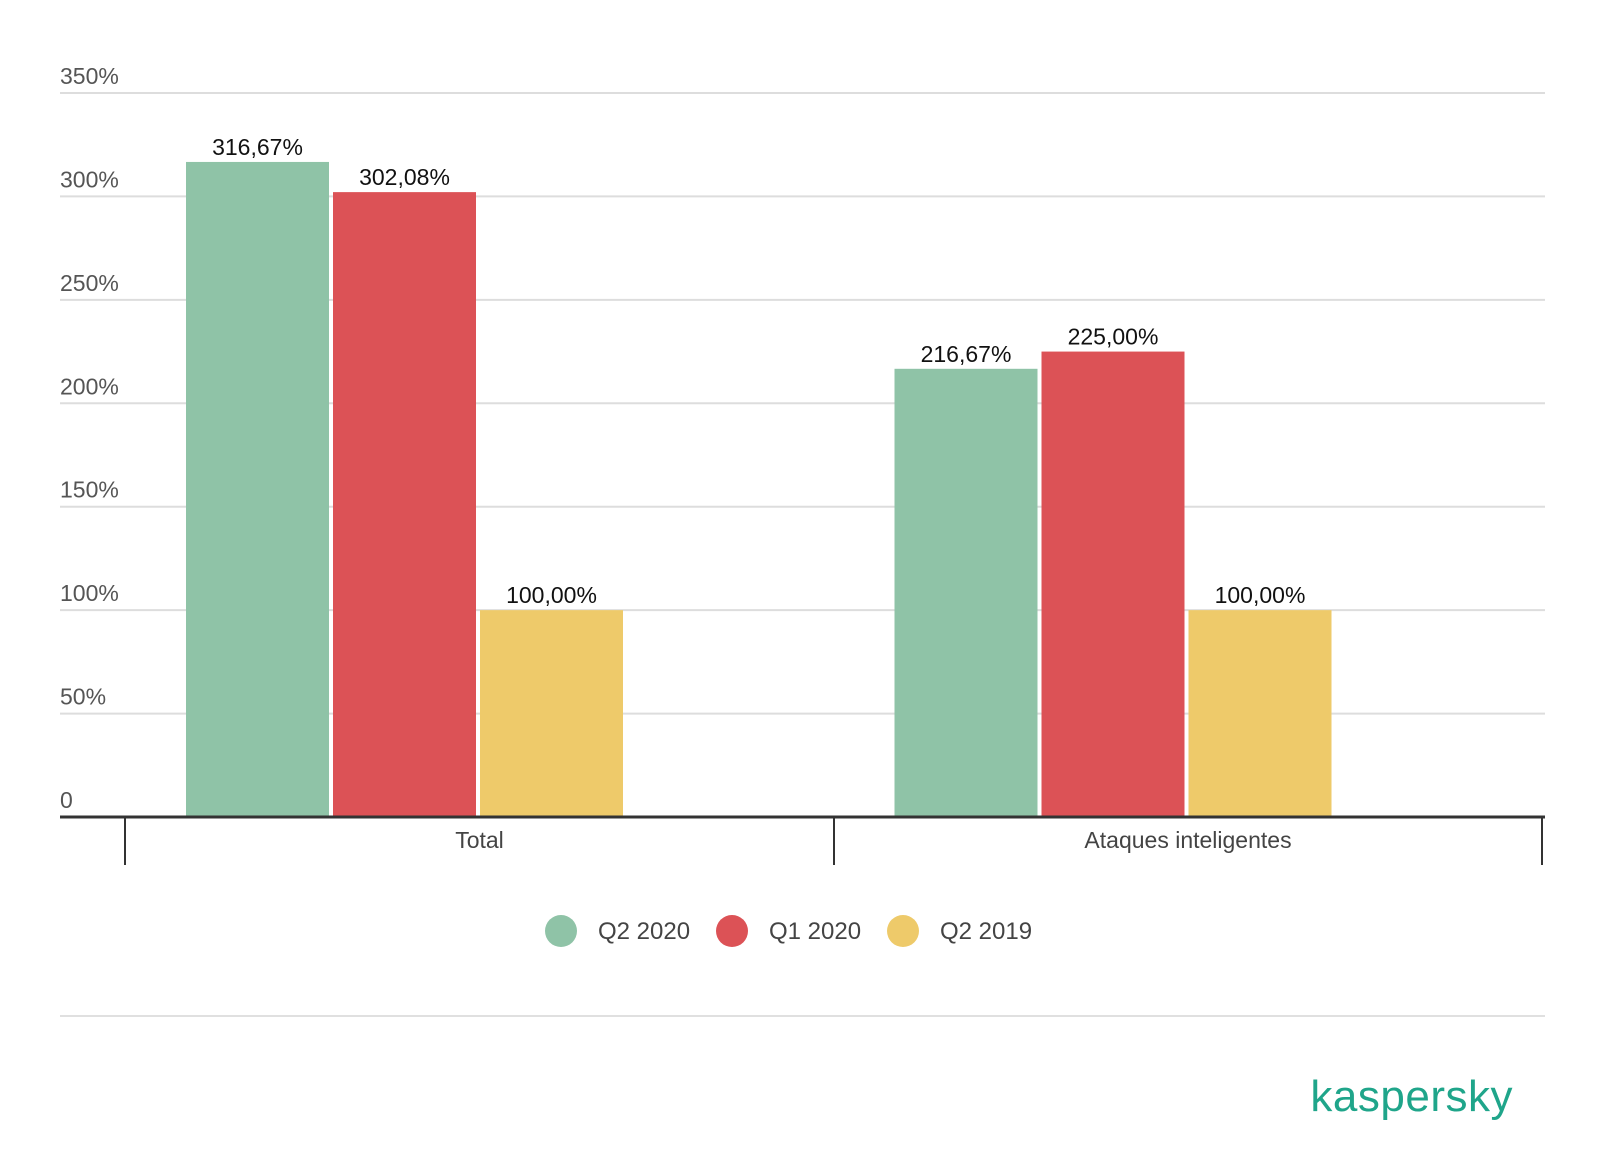 The image size is (1600, 1174). I want to click on data-label: 225,00%, so click(1113, 337).